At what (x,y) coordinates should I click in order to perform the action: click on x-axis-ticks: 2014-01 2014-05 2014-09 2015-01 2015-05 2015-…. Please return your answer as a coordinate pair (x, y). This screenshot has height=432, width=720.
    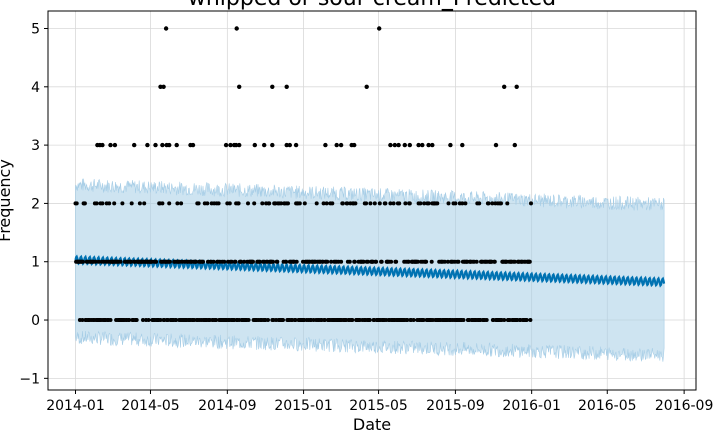
    Looking at the image, I should click on (379, 402).